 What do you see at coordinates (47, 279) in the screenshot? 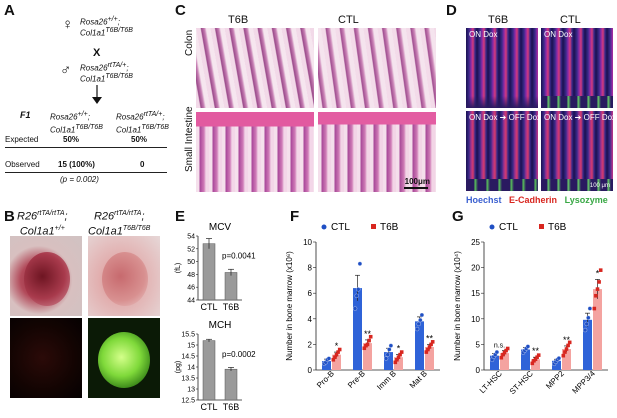
I see `embryo-body` at bounding box center [47, 279].